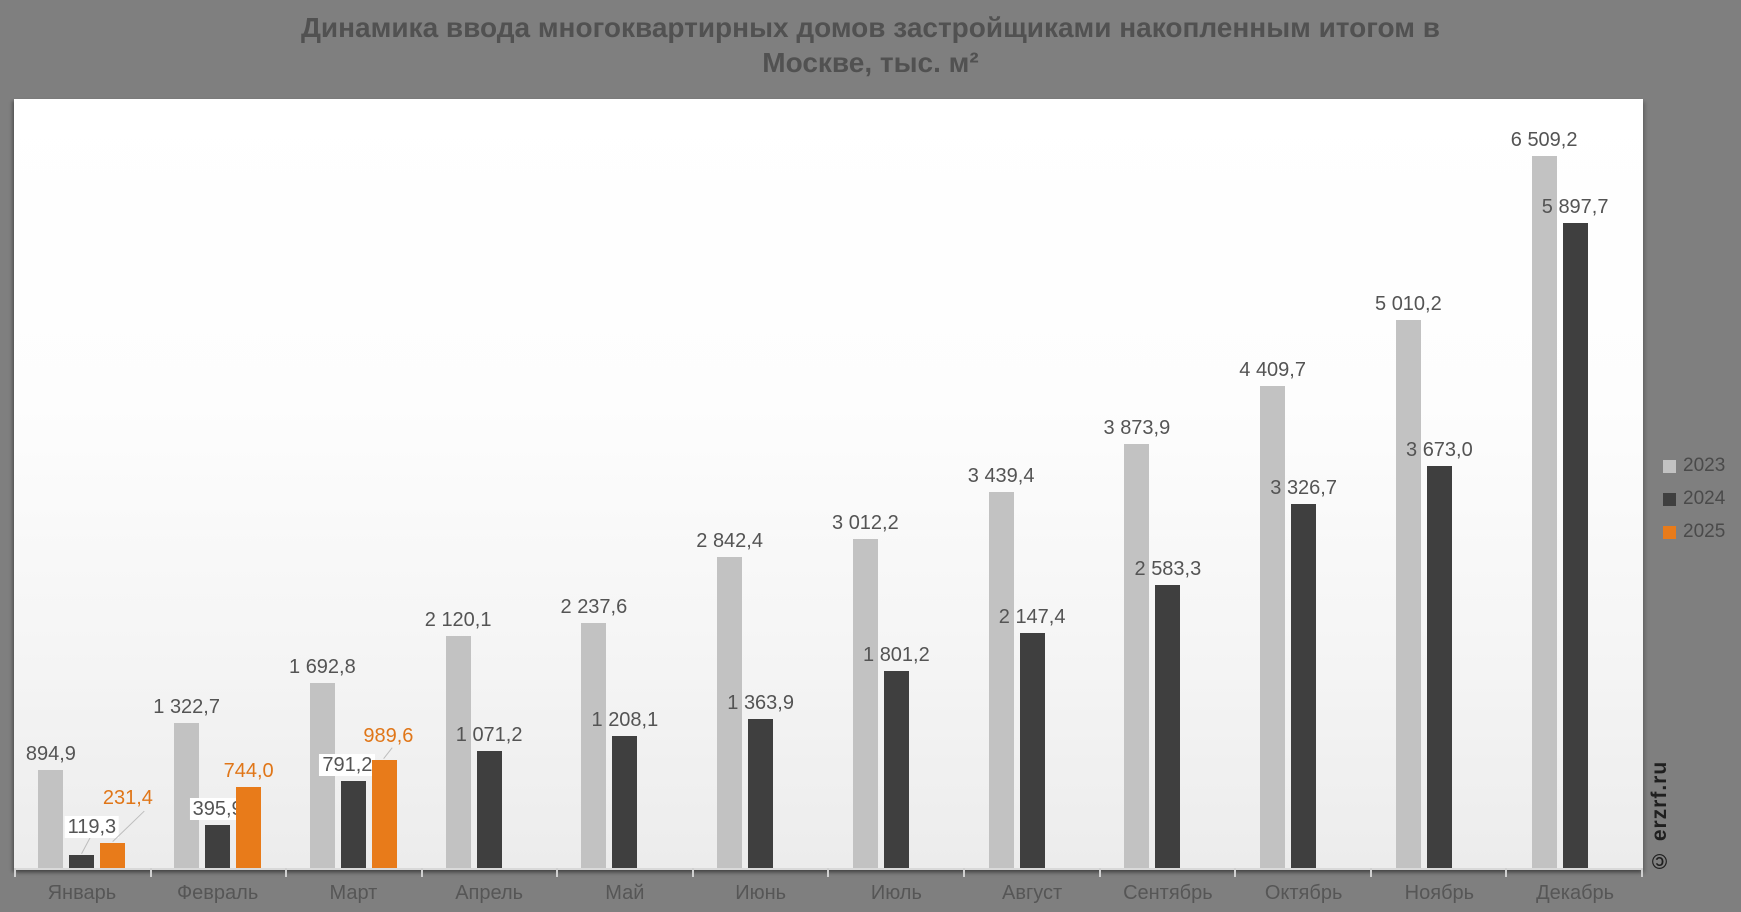 The width and height of the screenshot is (1741, 912). I want to click on bar-value-label: 1 071,2, so click(489, 734).